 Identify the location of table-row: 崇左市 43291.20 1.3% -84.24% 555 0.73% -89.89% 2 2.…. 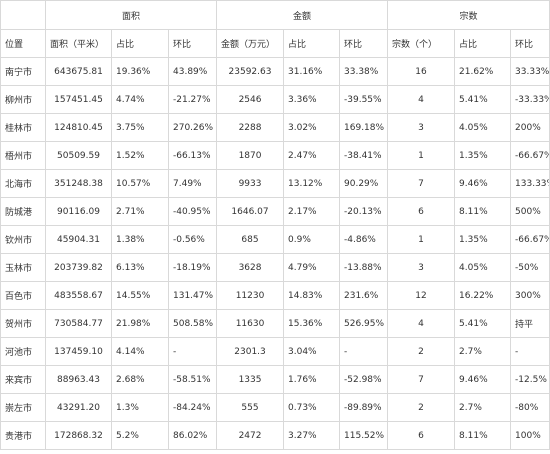
(275, 407).